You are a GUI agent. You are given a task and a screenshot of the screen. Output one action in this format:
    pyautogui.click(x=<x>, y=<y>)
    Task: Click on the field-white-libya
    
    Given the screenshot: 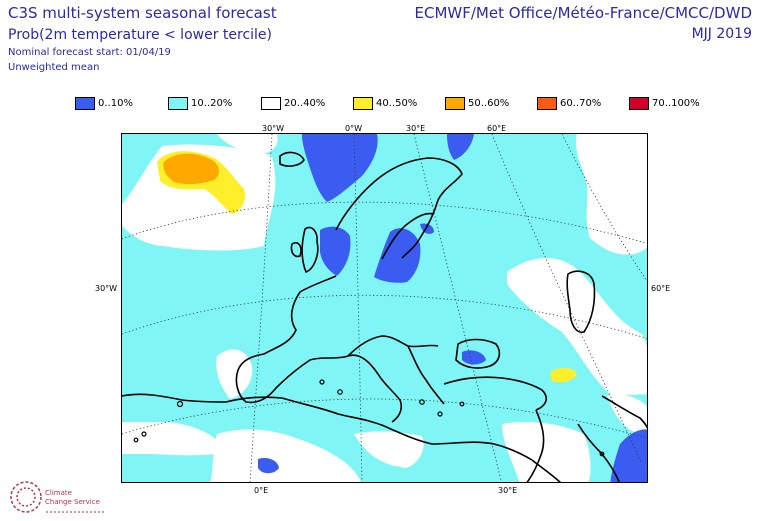 What is the action you would take?
    pyautogui.click(x=389, y=449)
    